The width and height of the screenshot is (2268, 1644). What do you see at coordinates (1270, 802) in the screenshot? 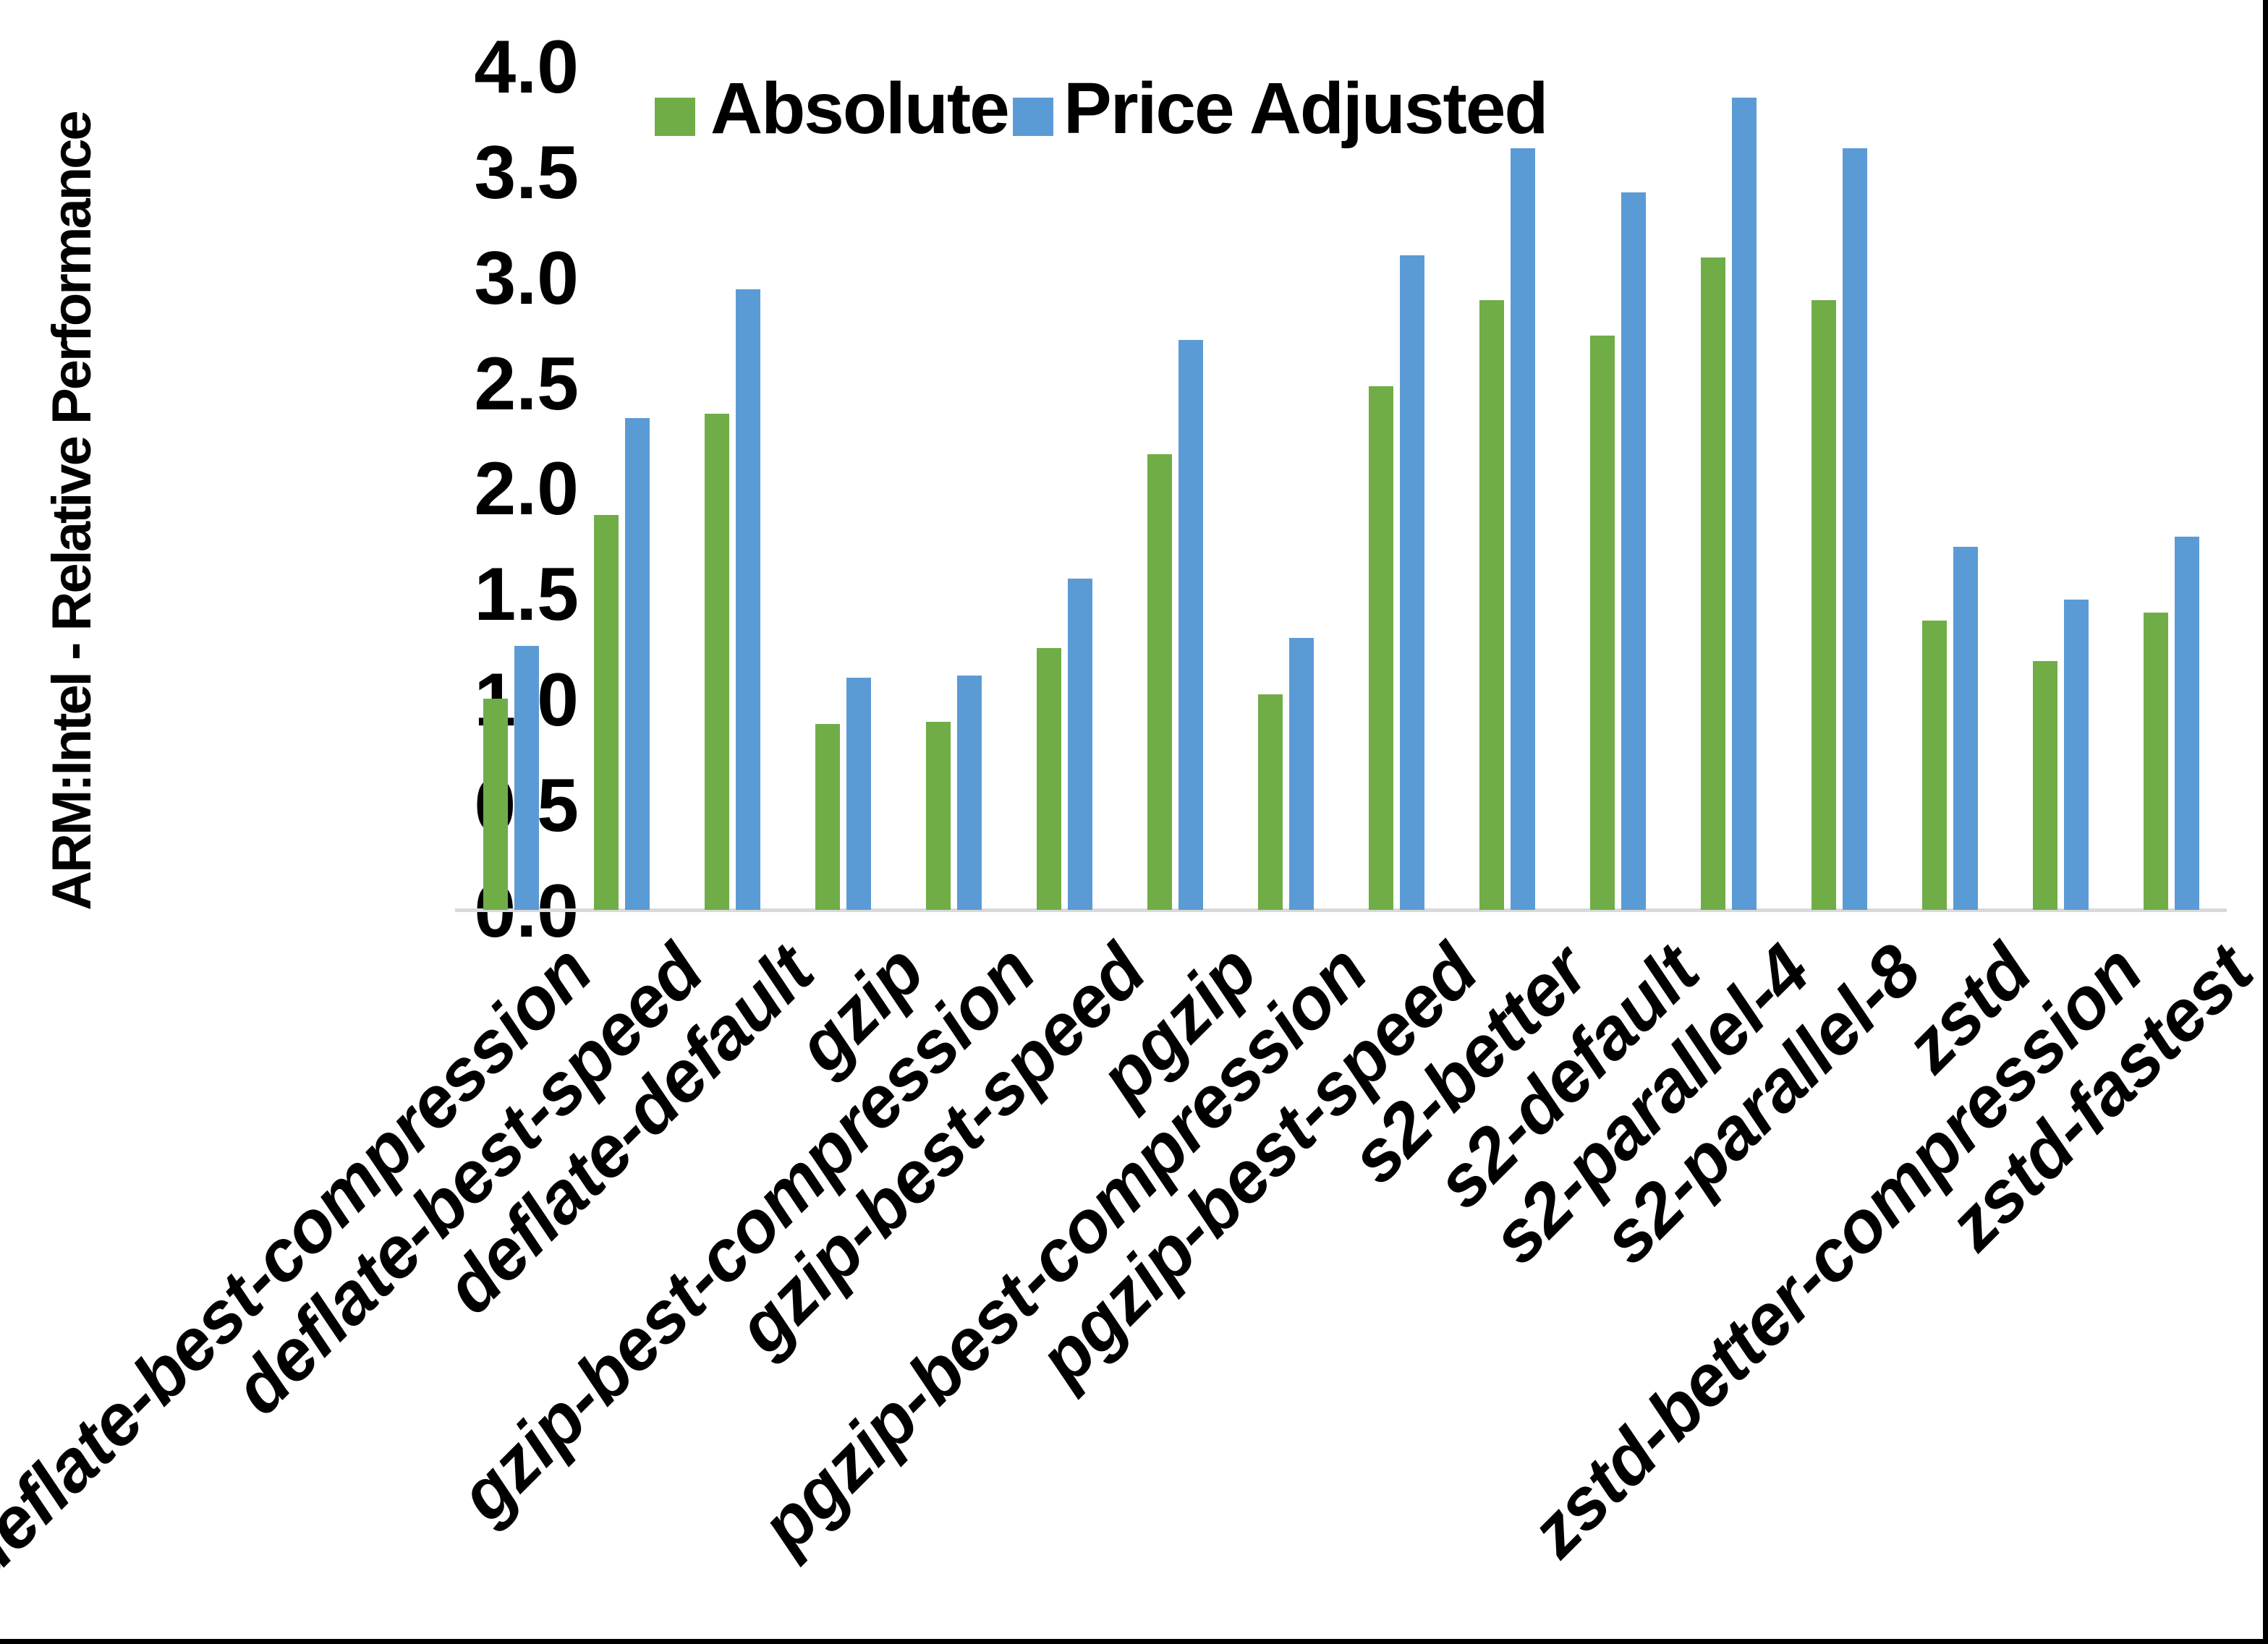
I see `absolute-bar-pgzip-best-compression` at bounding box center [1270, 802].